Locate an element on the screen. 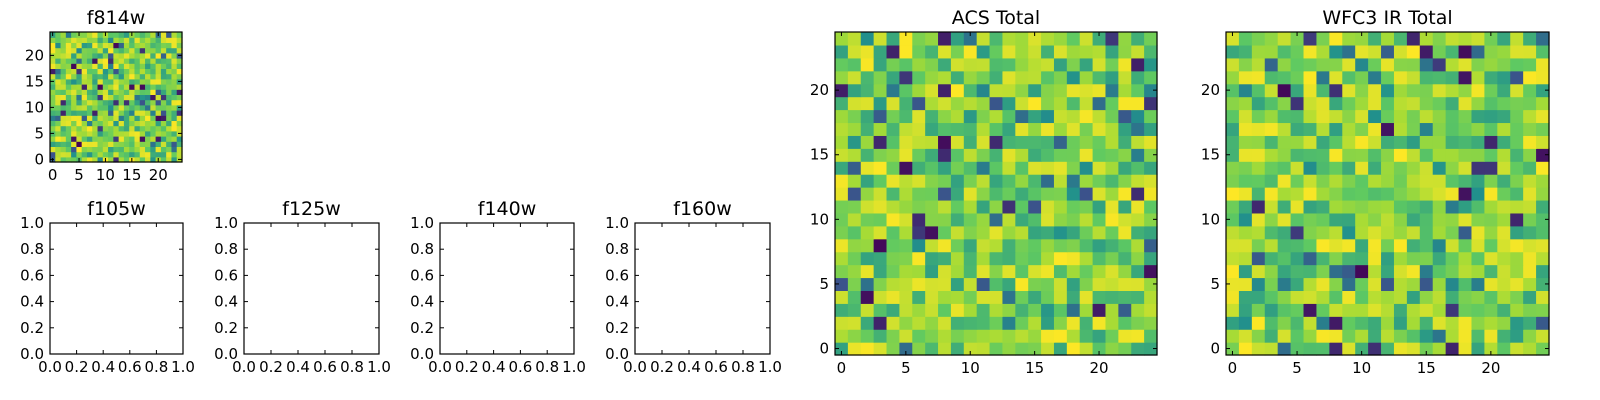 The width and height of the screenshot is (1600, 400). x-tick-label: 1.0 is located at coordinates (574, 367).